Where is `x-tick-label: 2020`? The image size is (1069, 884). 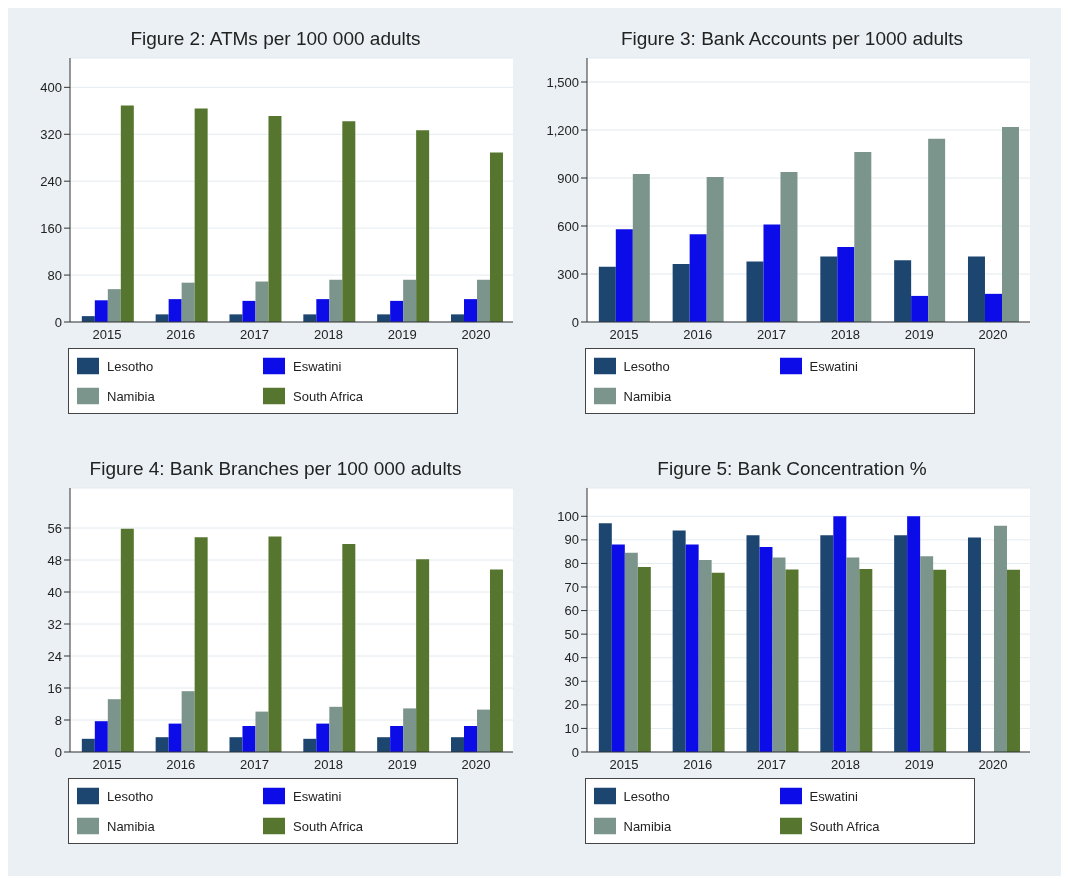
x-tick-label: 2020 is located at coordinates (993, 765).